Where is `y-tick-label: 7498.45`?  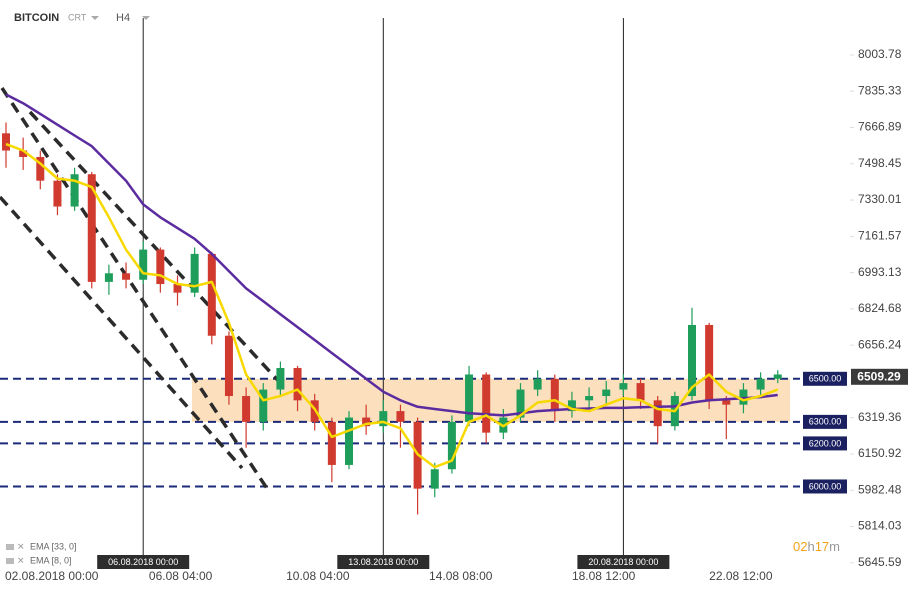
y-tick-label: 7498.45 is located at coordinates (880, 163).